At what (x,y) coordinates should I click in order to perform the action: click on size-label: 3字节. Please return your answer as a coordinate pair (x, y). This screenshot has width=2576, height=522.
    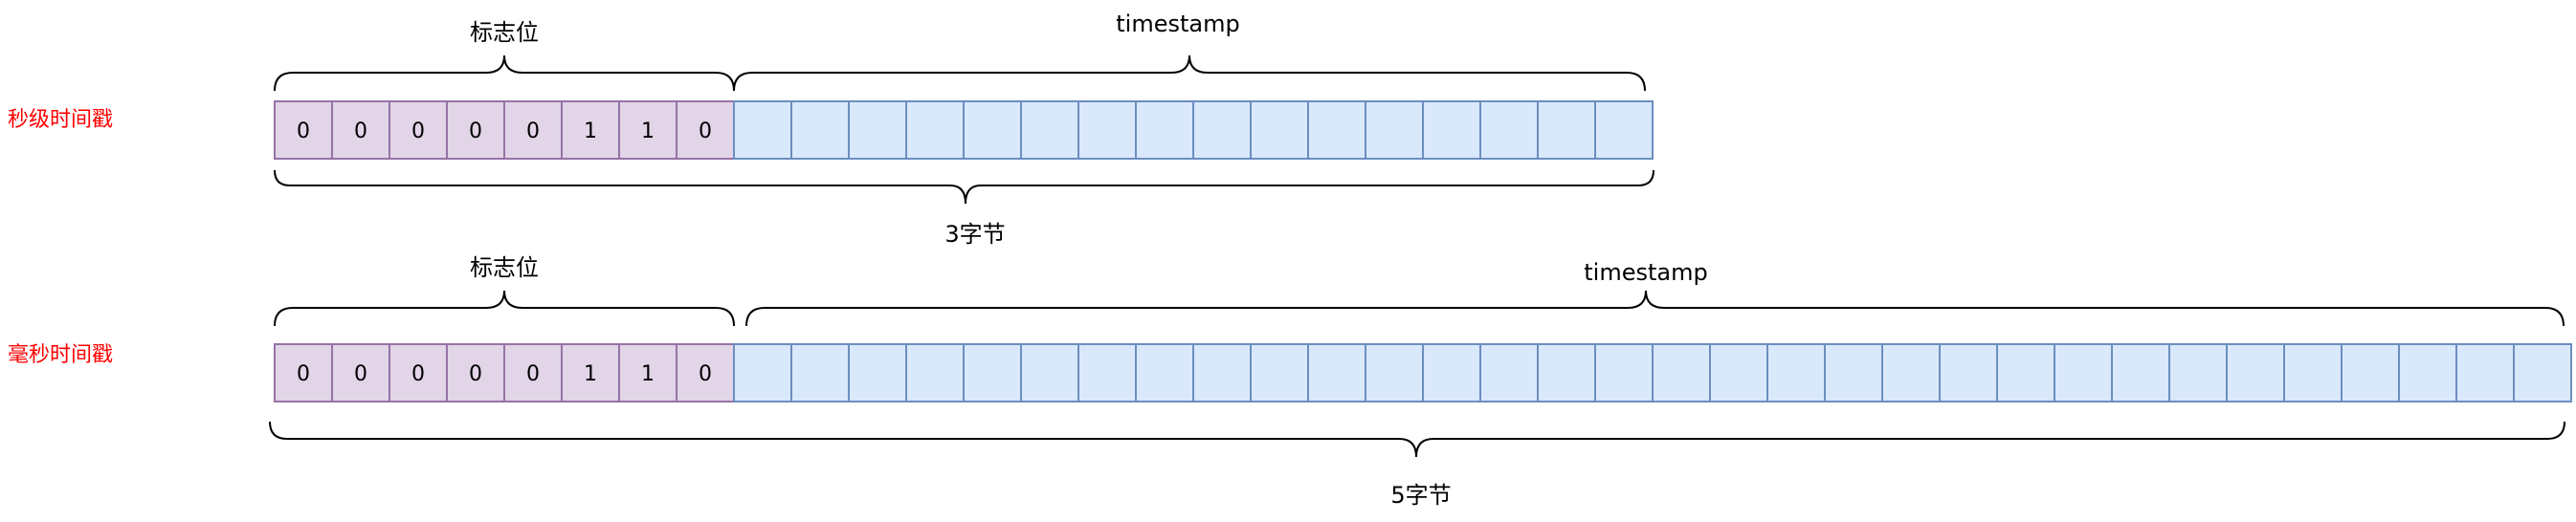
    Looking at the image, I should click on (974, 234).